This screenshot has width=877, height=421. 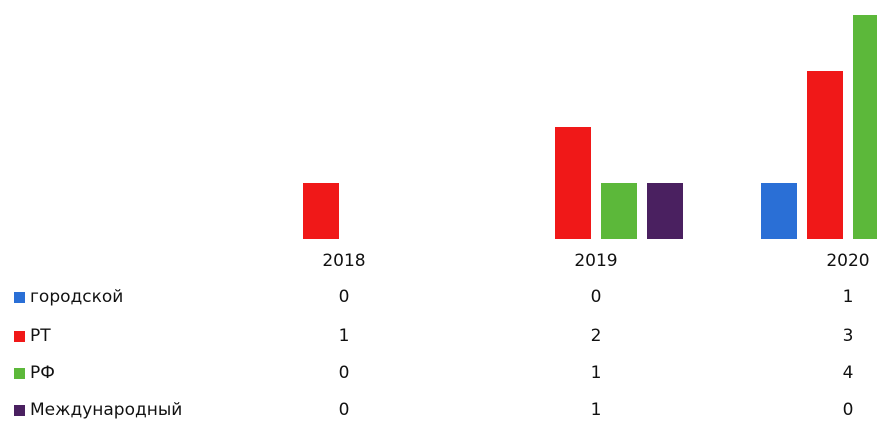 I want to click on table-value: 3, so click(x=848, y=336).